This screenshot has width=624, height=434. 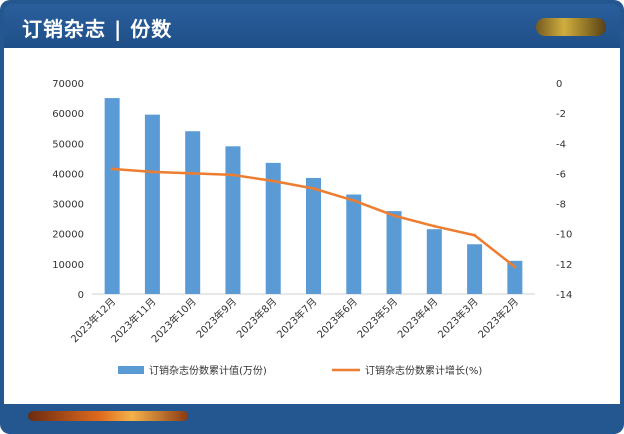 What do you see at coordinates (312, 417) in the screenshot?
I see `footer-bar` at bounding box center [312, 417].